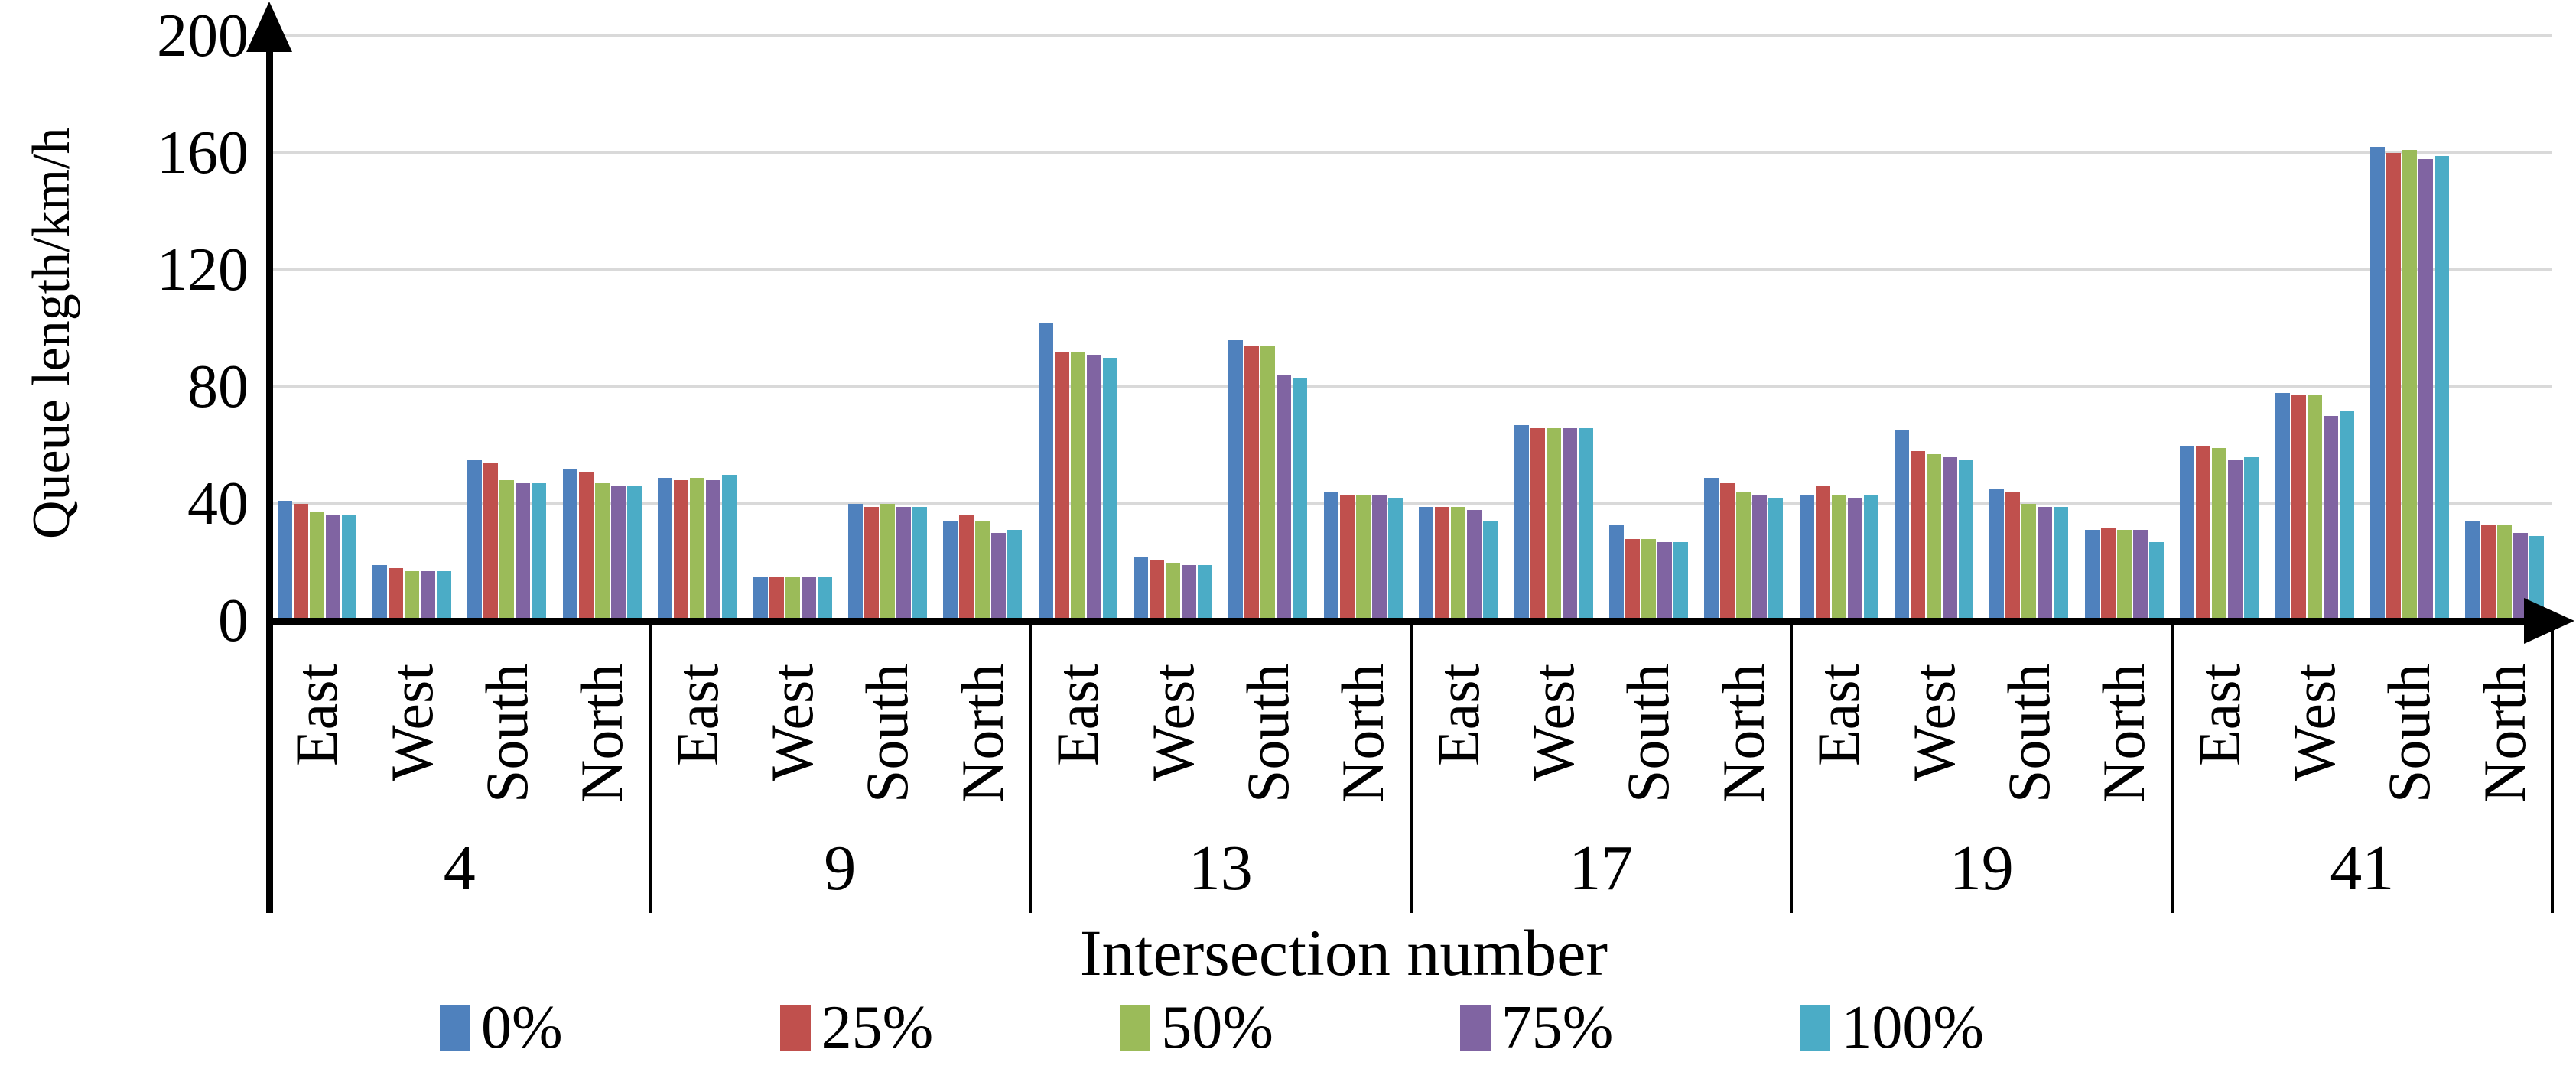  What do you see at coordinates (2140, 575) in the screenshot?
I see `bar-19-north-75%` at bounding box center [2140, 575].